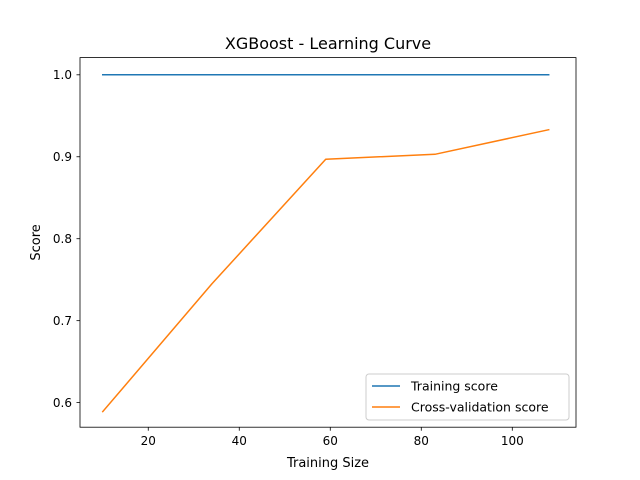 This screenshot has height=480, width=640. Describe the element at coordinates (421, 441) in the screenshot. I see `x-tick-label: 80` at that location.